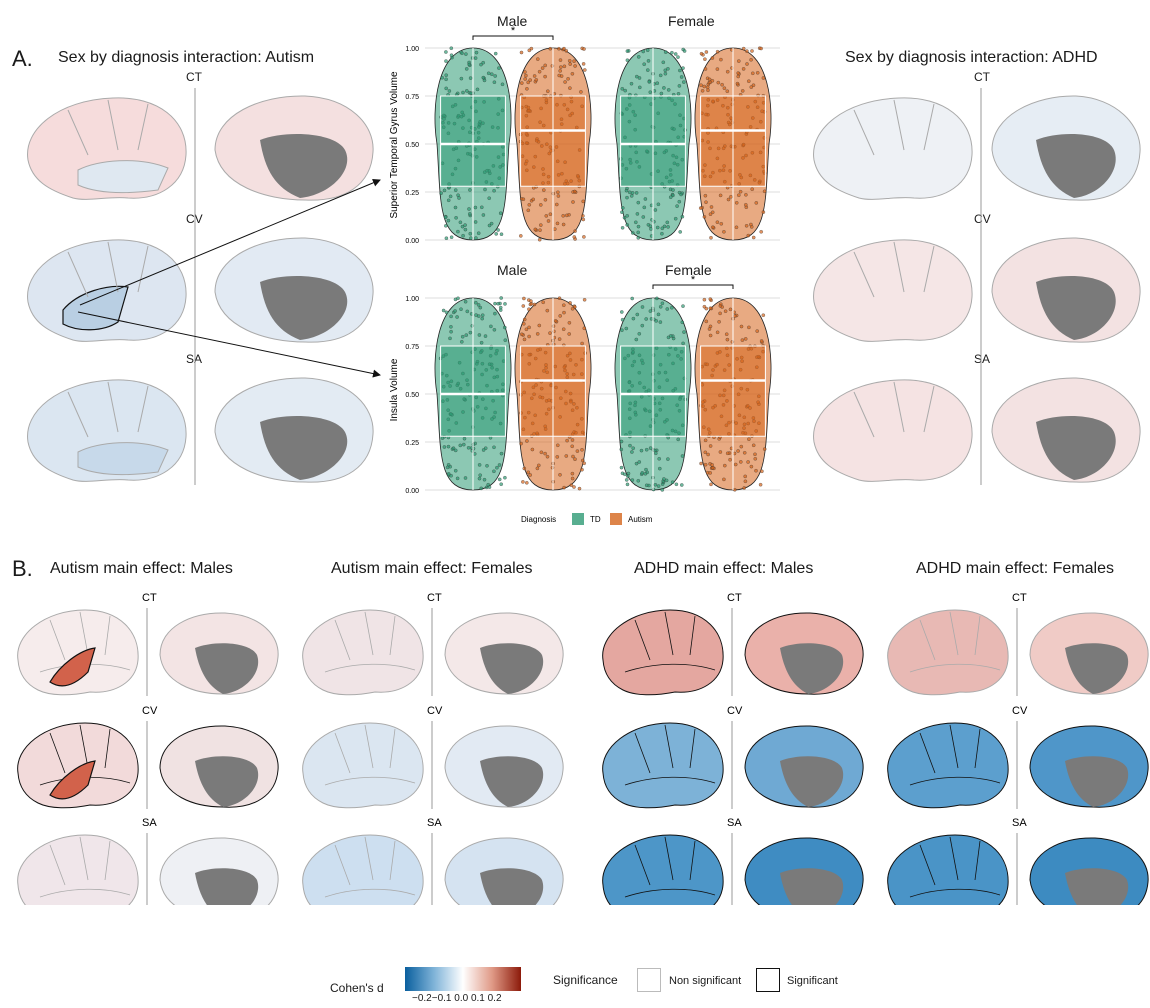  Describe the element at coordinates (977, 286) in the screenshot. I see `adhd-brain-maps` at that location.